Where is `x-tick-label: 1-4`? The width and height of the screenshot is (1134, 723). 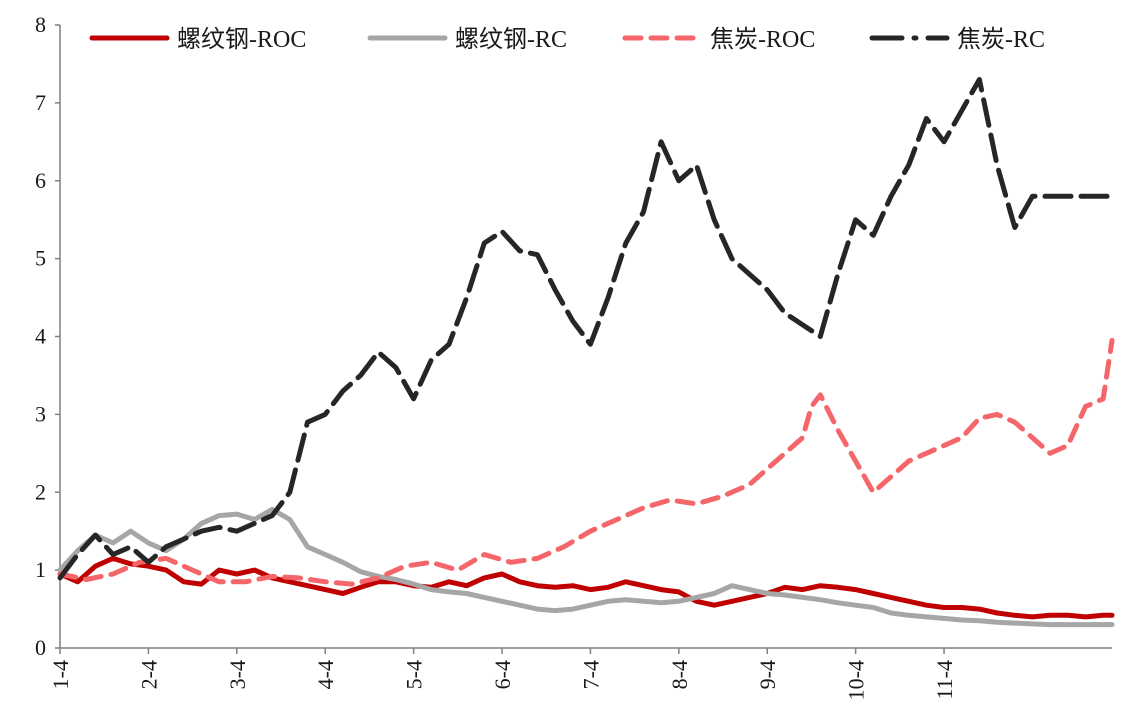 x-tick-label: 1-4 is located at coordinates (60, 674).